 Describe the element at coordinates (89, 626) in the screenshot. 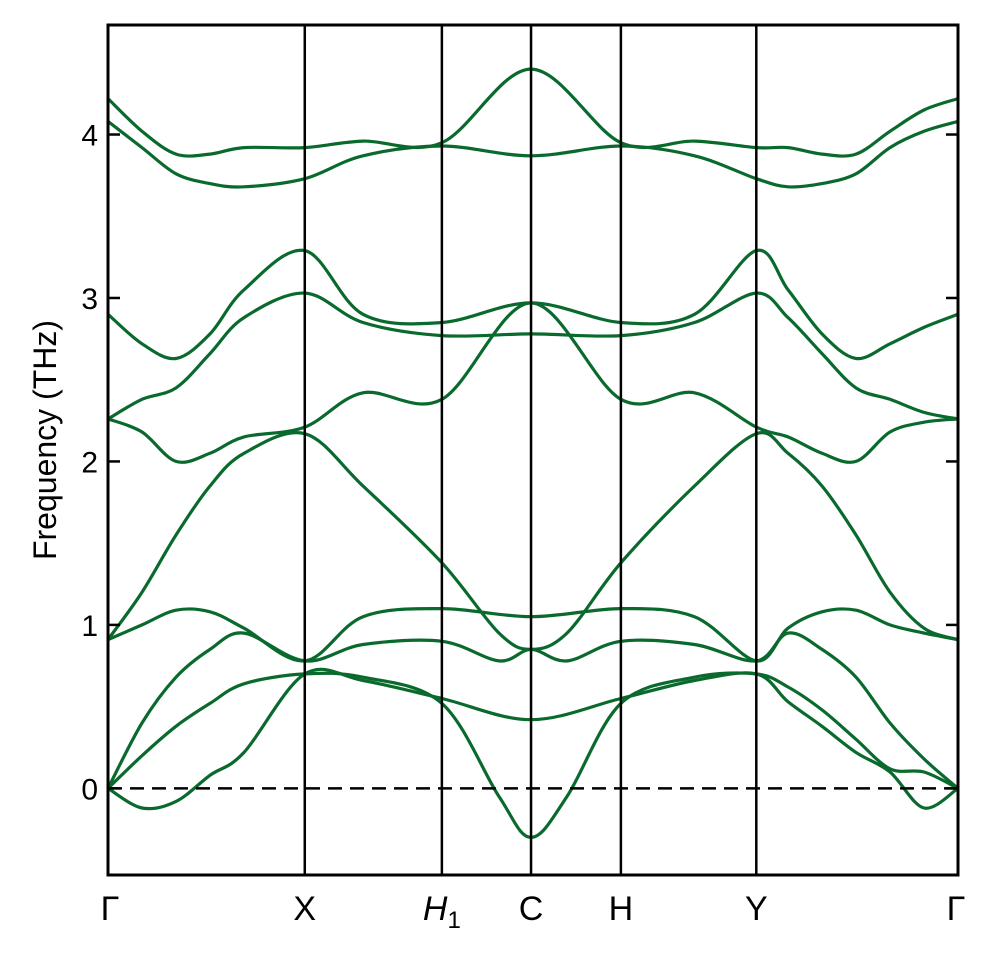

I see `y-tick-label-1: 1` at that location.